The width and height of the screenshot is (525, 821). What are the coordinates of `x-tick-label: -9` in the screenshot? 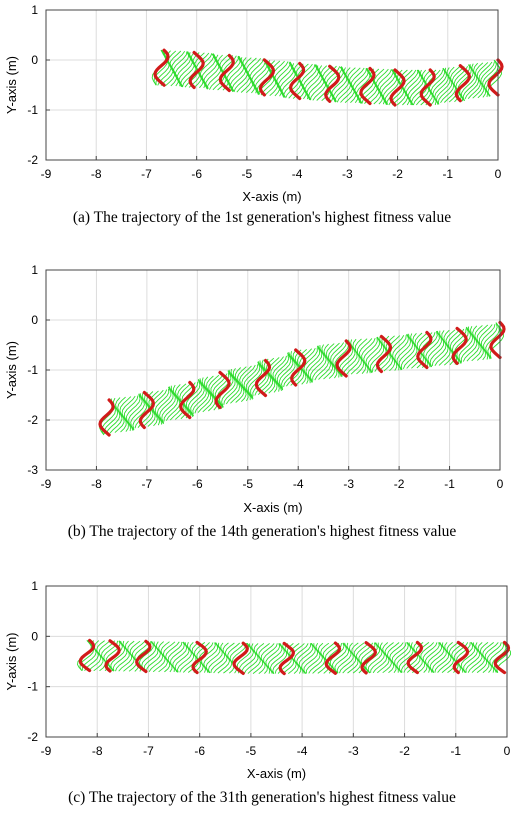 It's located at (46, 174).